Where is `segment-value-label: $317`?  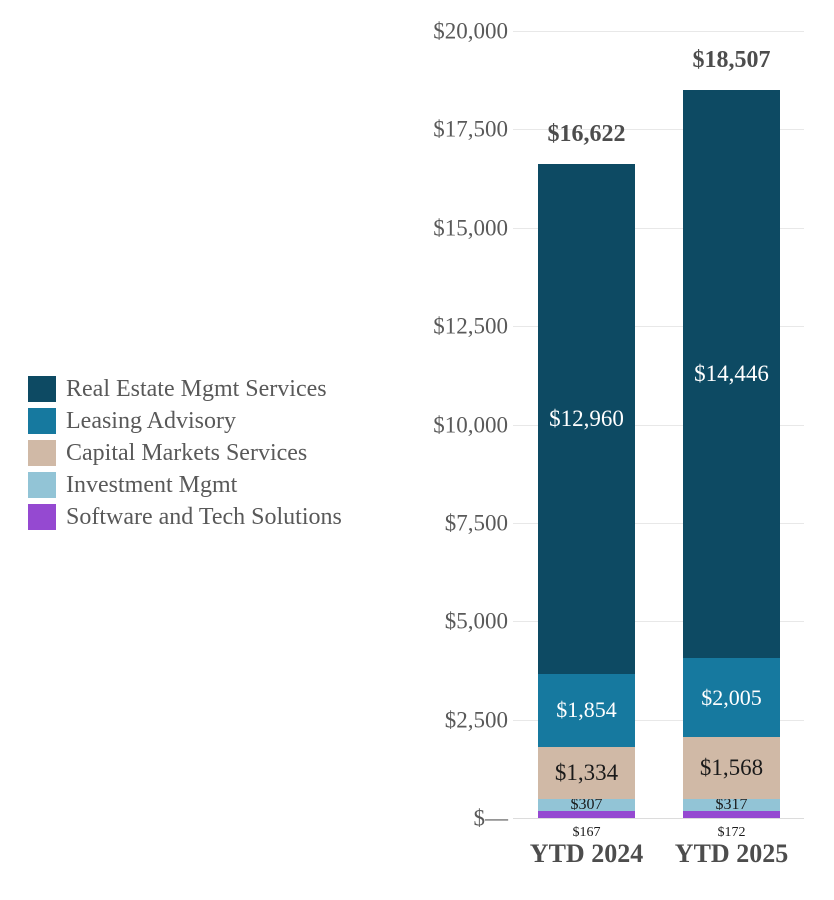 segment-value-label: $317 is located at coordinates (731, 805).